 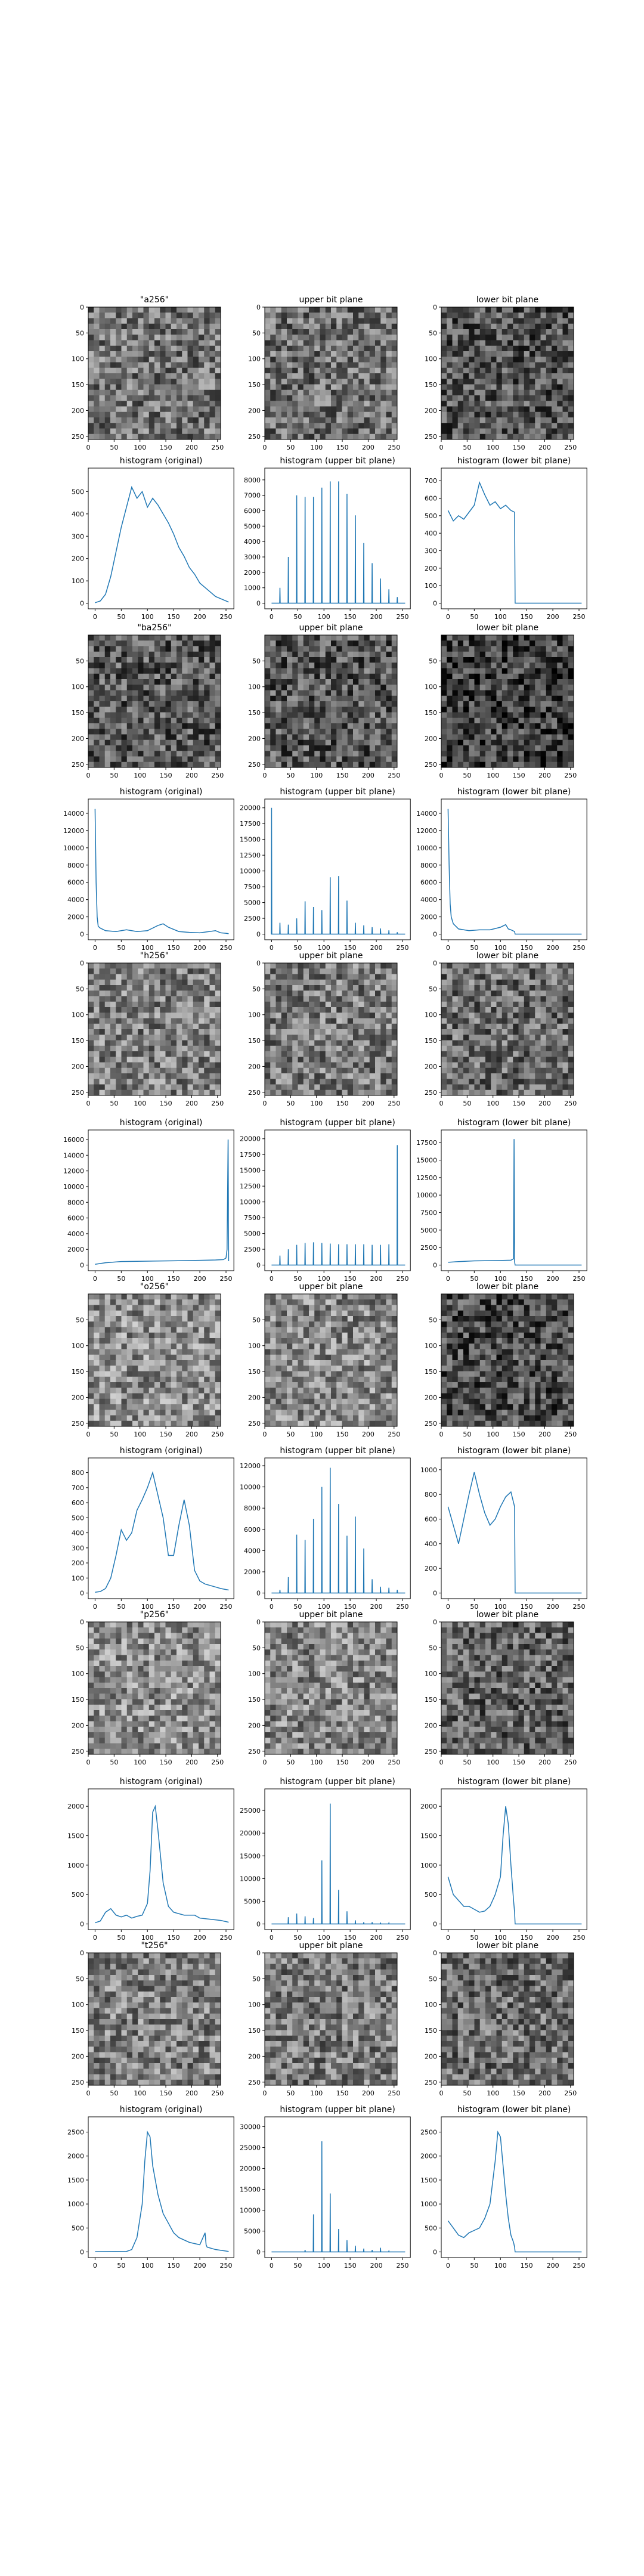 What do you see at coordinates (76, 1202) in the screenshot?
I see `y-tick-label: 8000` at bounding box center [76, 1202].